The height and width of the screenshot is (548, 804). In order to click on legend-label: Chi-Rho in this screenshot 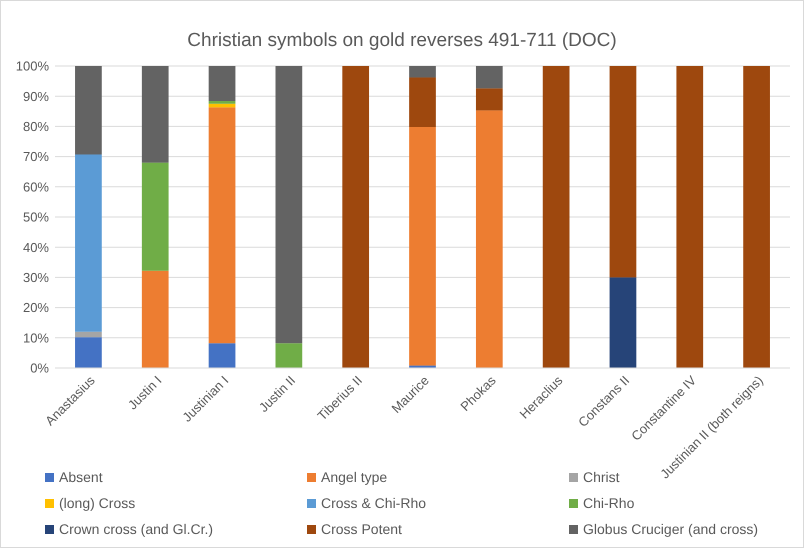, I will do `click(609, 503)`.